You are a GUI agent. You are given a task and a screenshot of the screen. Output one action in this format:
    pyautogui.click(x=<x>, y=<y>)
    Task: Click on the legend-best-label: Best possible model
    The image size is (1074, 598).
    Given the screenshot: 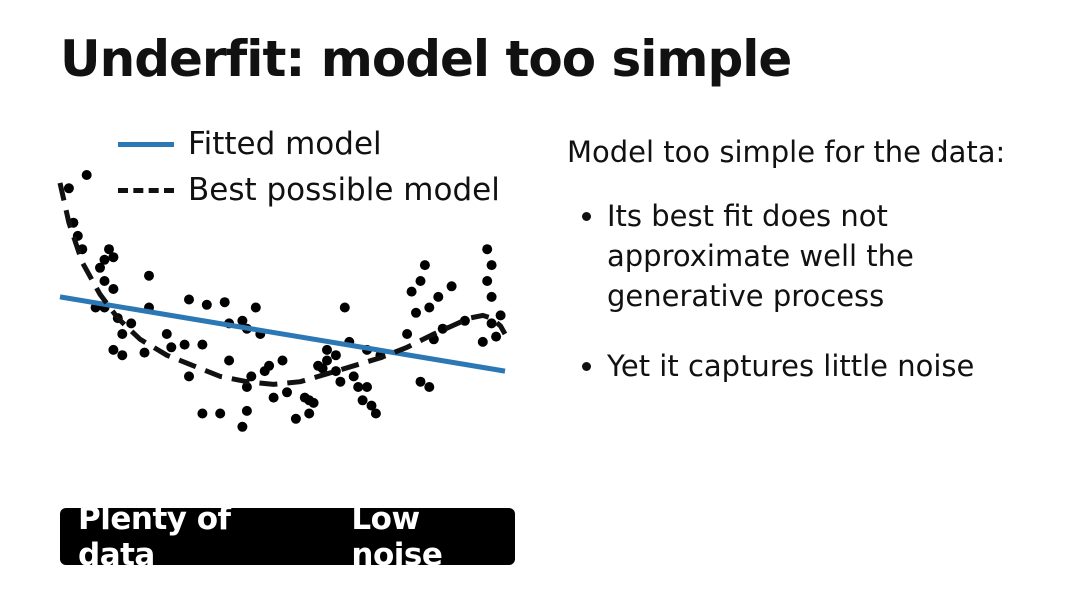 What is the action you would take?
    pyautogui.click(x=344, y=190)
    